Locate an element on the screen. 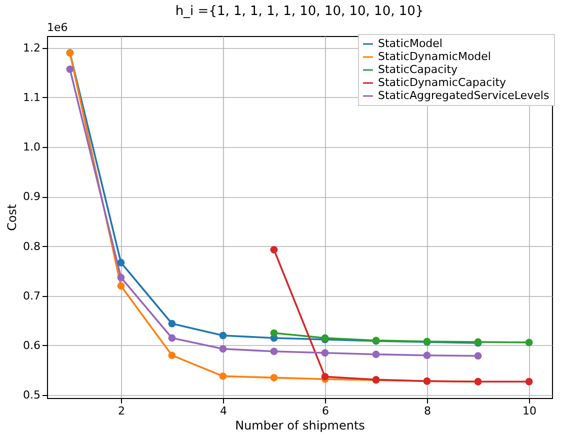 This screenshot has height=439, width=581. y-axis-title: Cost is located at coordinates (12, 217).